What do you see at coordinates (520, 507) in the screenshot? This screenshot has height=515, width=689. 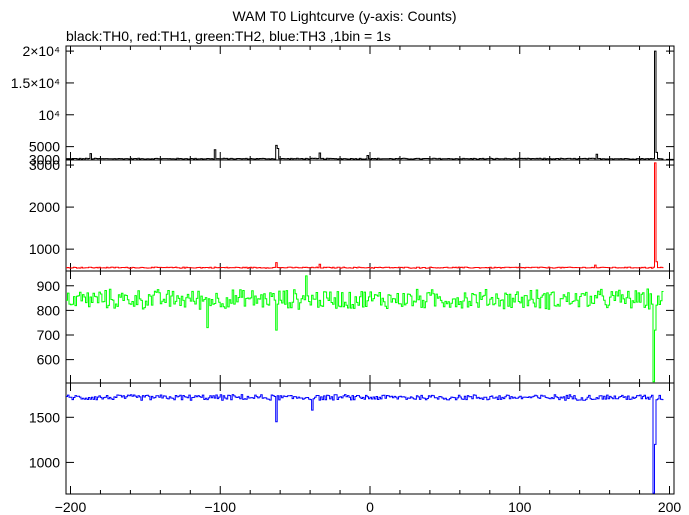 I see `x-tick-label: 100` at bounding box center [520, 507].